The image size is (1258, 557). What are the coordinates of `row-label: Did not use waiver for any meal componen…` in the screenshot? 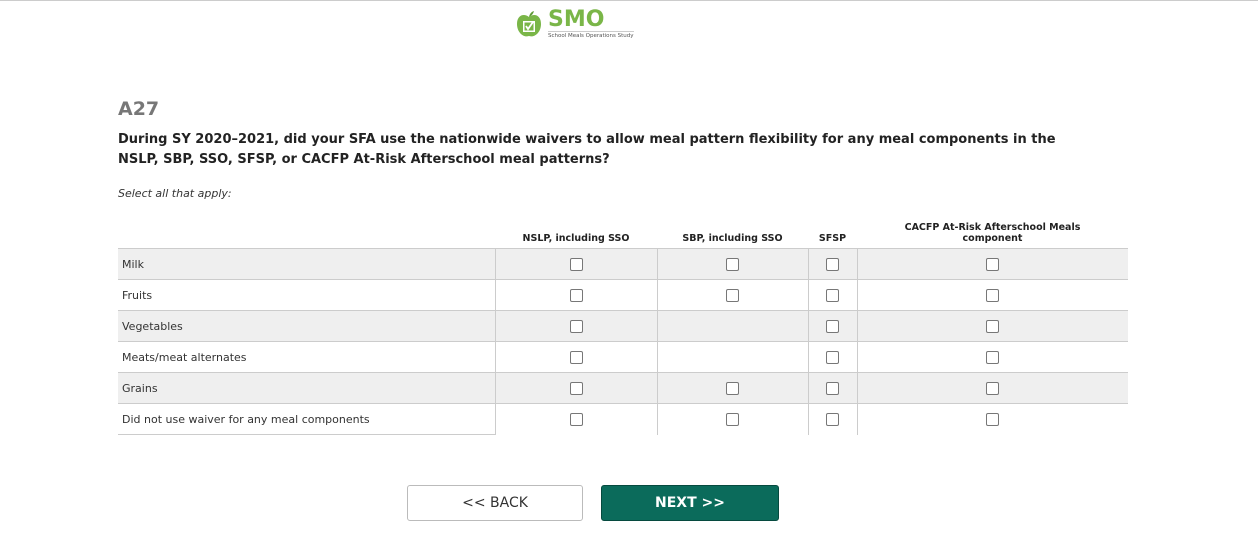 It's located at (306, 419).